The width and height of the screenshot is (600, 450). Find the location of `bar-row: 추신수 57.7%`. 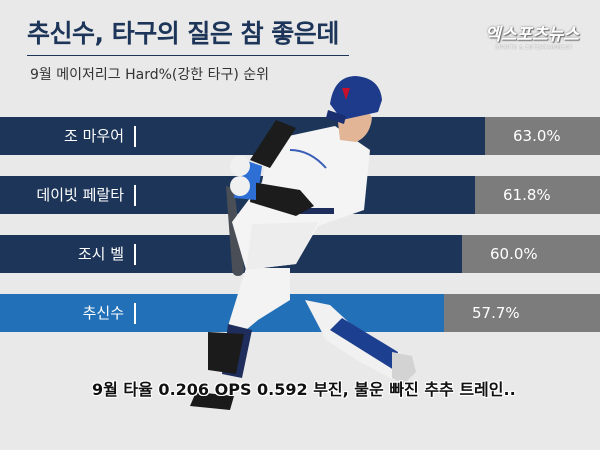

bar-row: 추신수 57.7% is located at coordinates (300, 313).